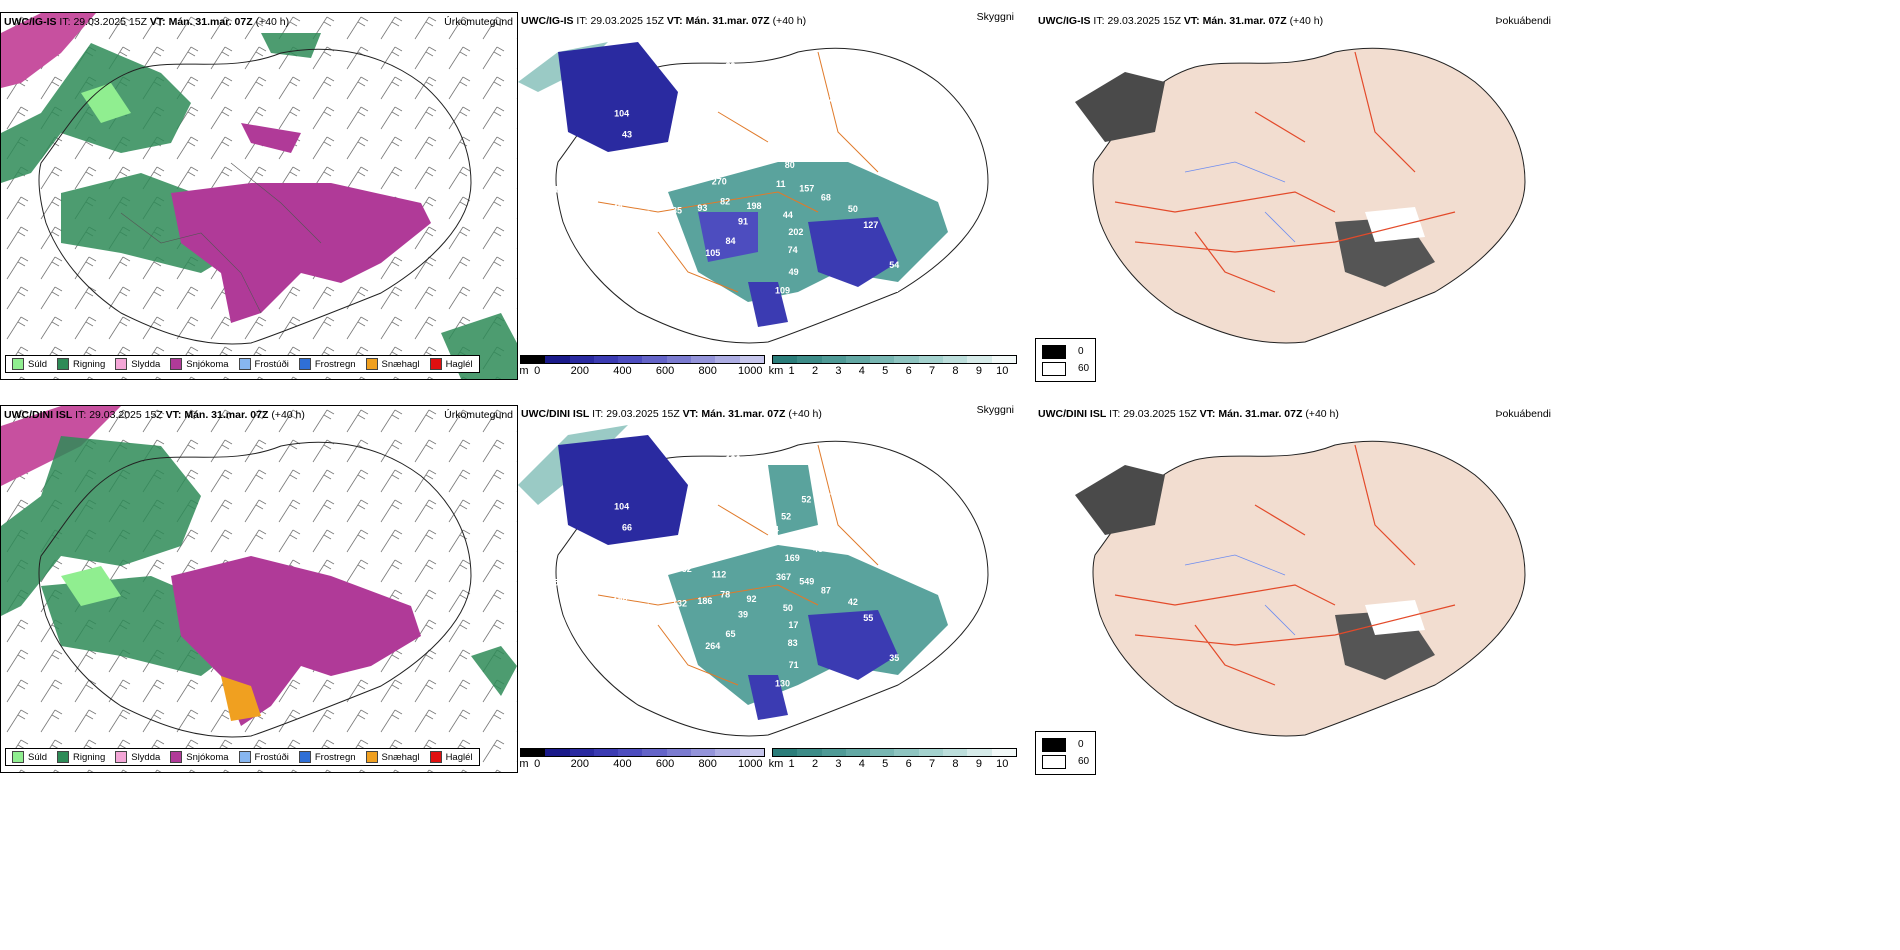 This screenshot has height=950, width=1900. Describe the element at coordinates (1066, 360) in the screenshot. I see `fog-legend: 0 60` at that location.